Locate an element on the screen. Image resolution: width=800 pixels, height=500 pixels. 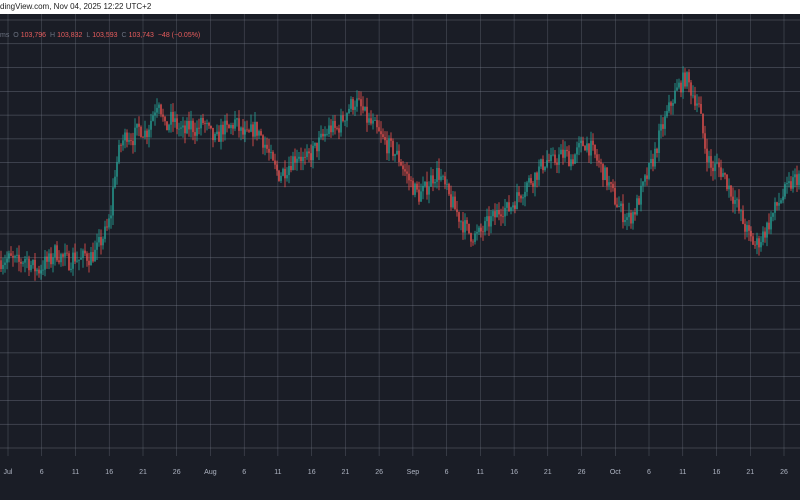
symbol-fragment: ms is located at coordinates (5, 35).